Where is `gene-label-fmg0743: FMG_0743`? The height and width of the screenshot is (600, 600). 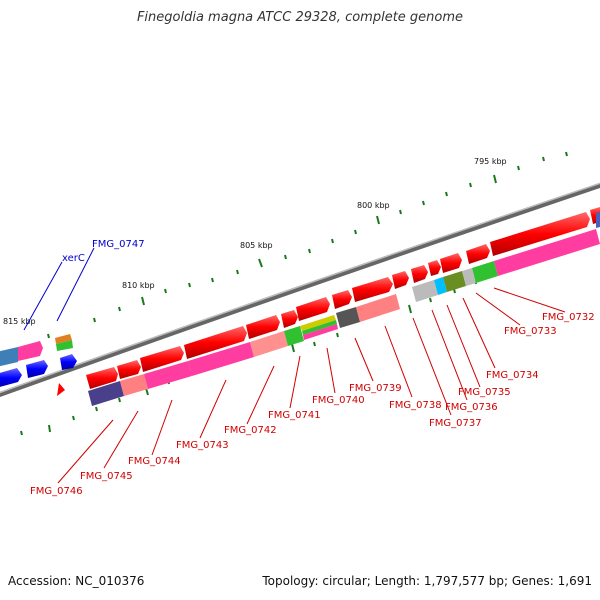
gene-label-fmg0743: FMG_0743 is located at coordinates (202, 445).